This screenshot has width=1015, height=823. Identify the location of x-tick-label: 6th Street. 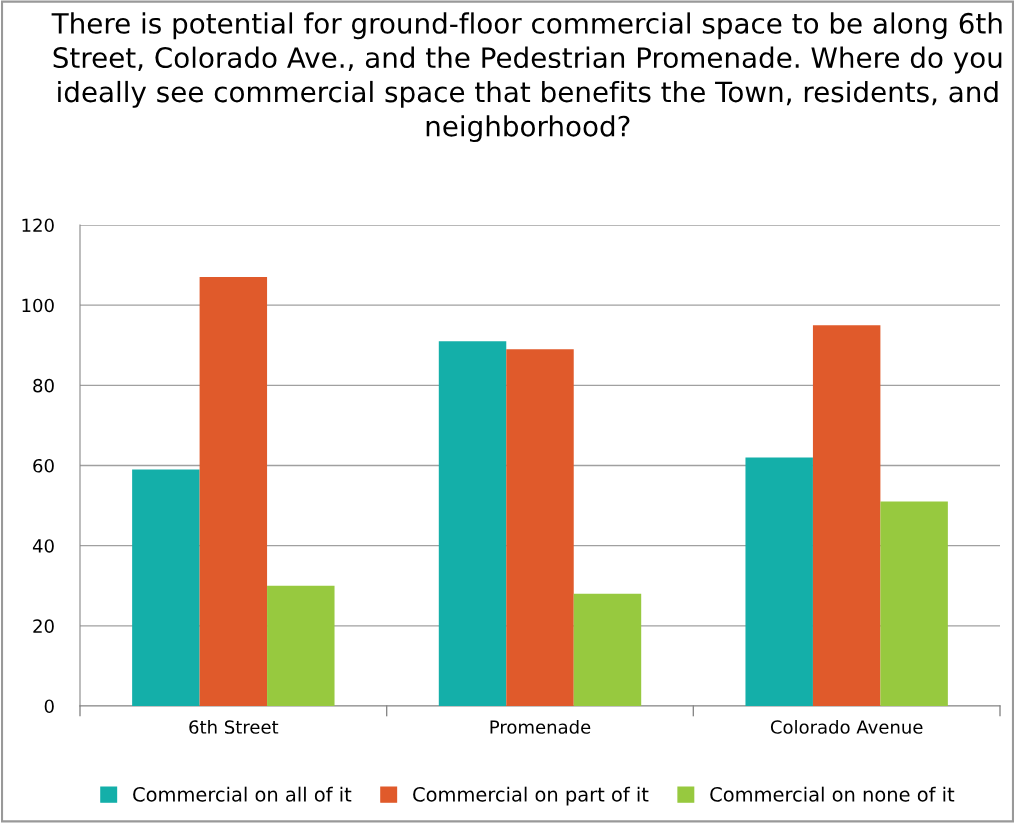
(234, 726).